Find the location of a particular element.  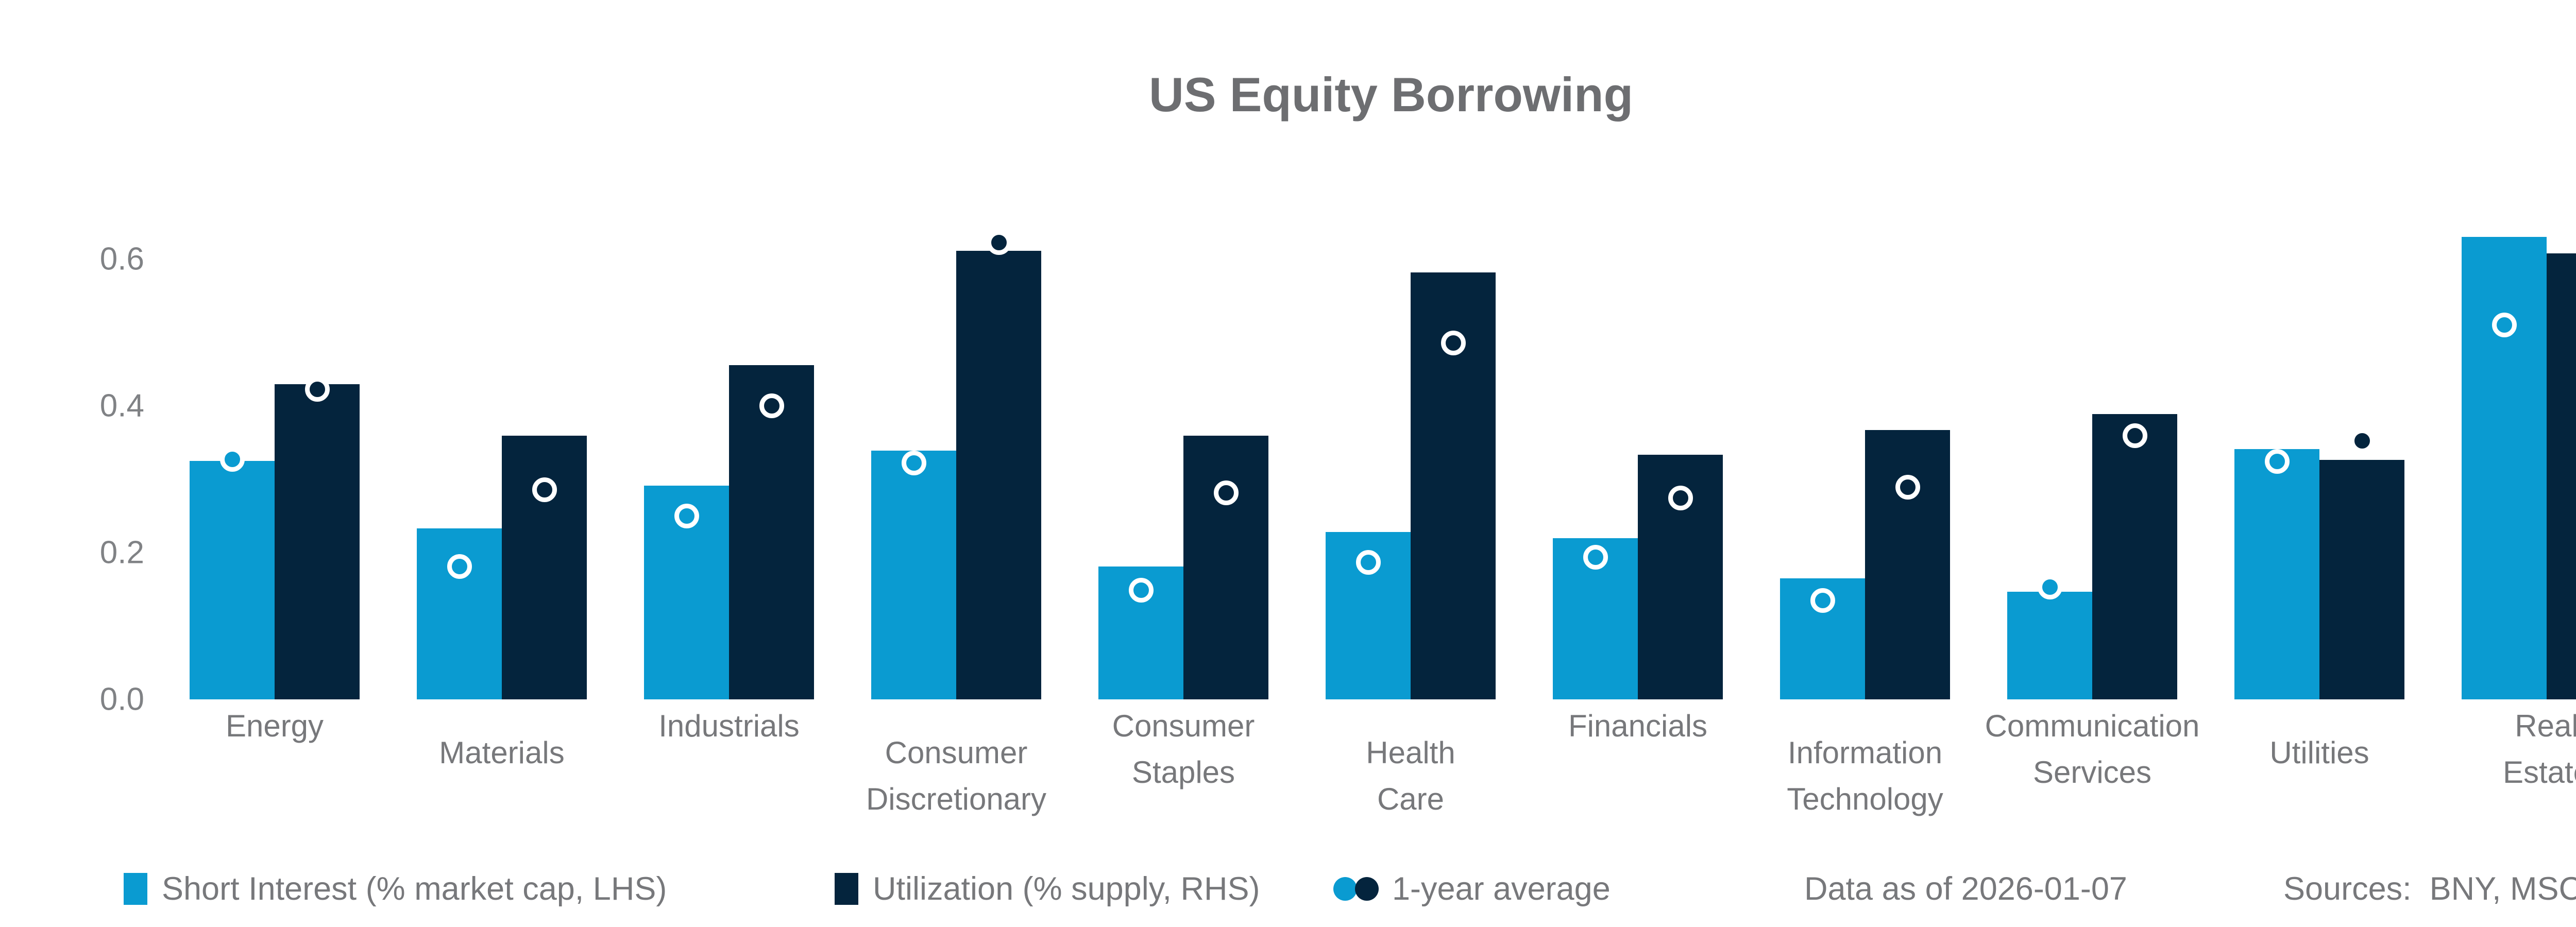

legend-item-utilization: Utilization (% supply, RHS) is located at coordinates (1047, 889).